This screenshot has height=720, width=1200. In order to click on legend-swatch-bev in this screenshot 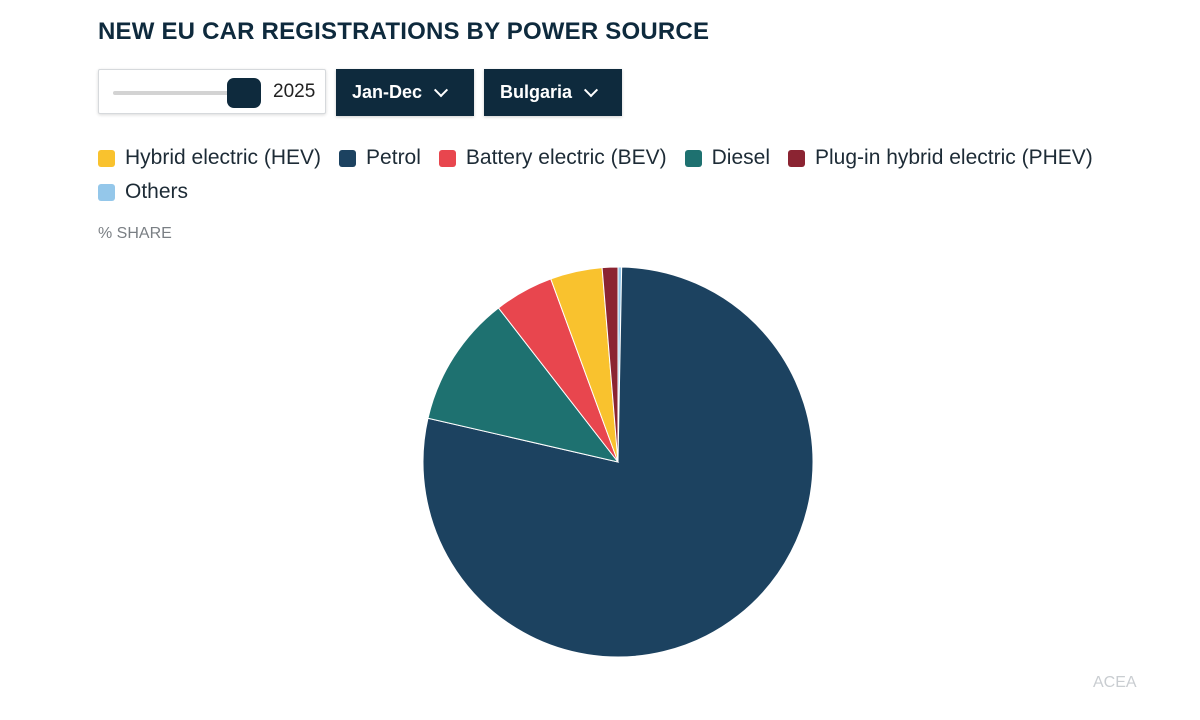, I will do `click(447, 158)`.